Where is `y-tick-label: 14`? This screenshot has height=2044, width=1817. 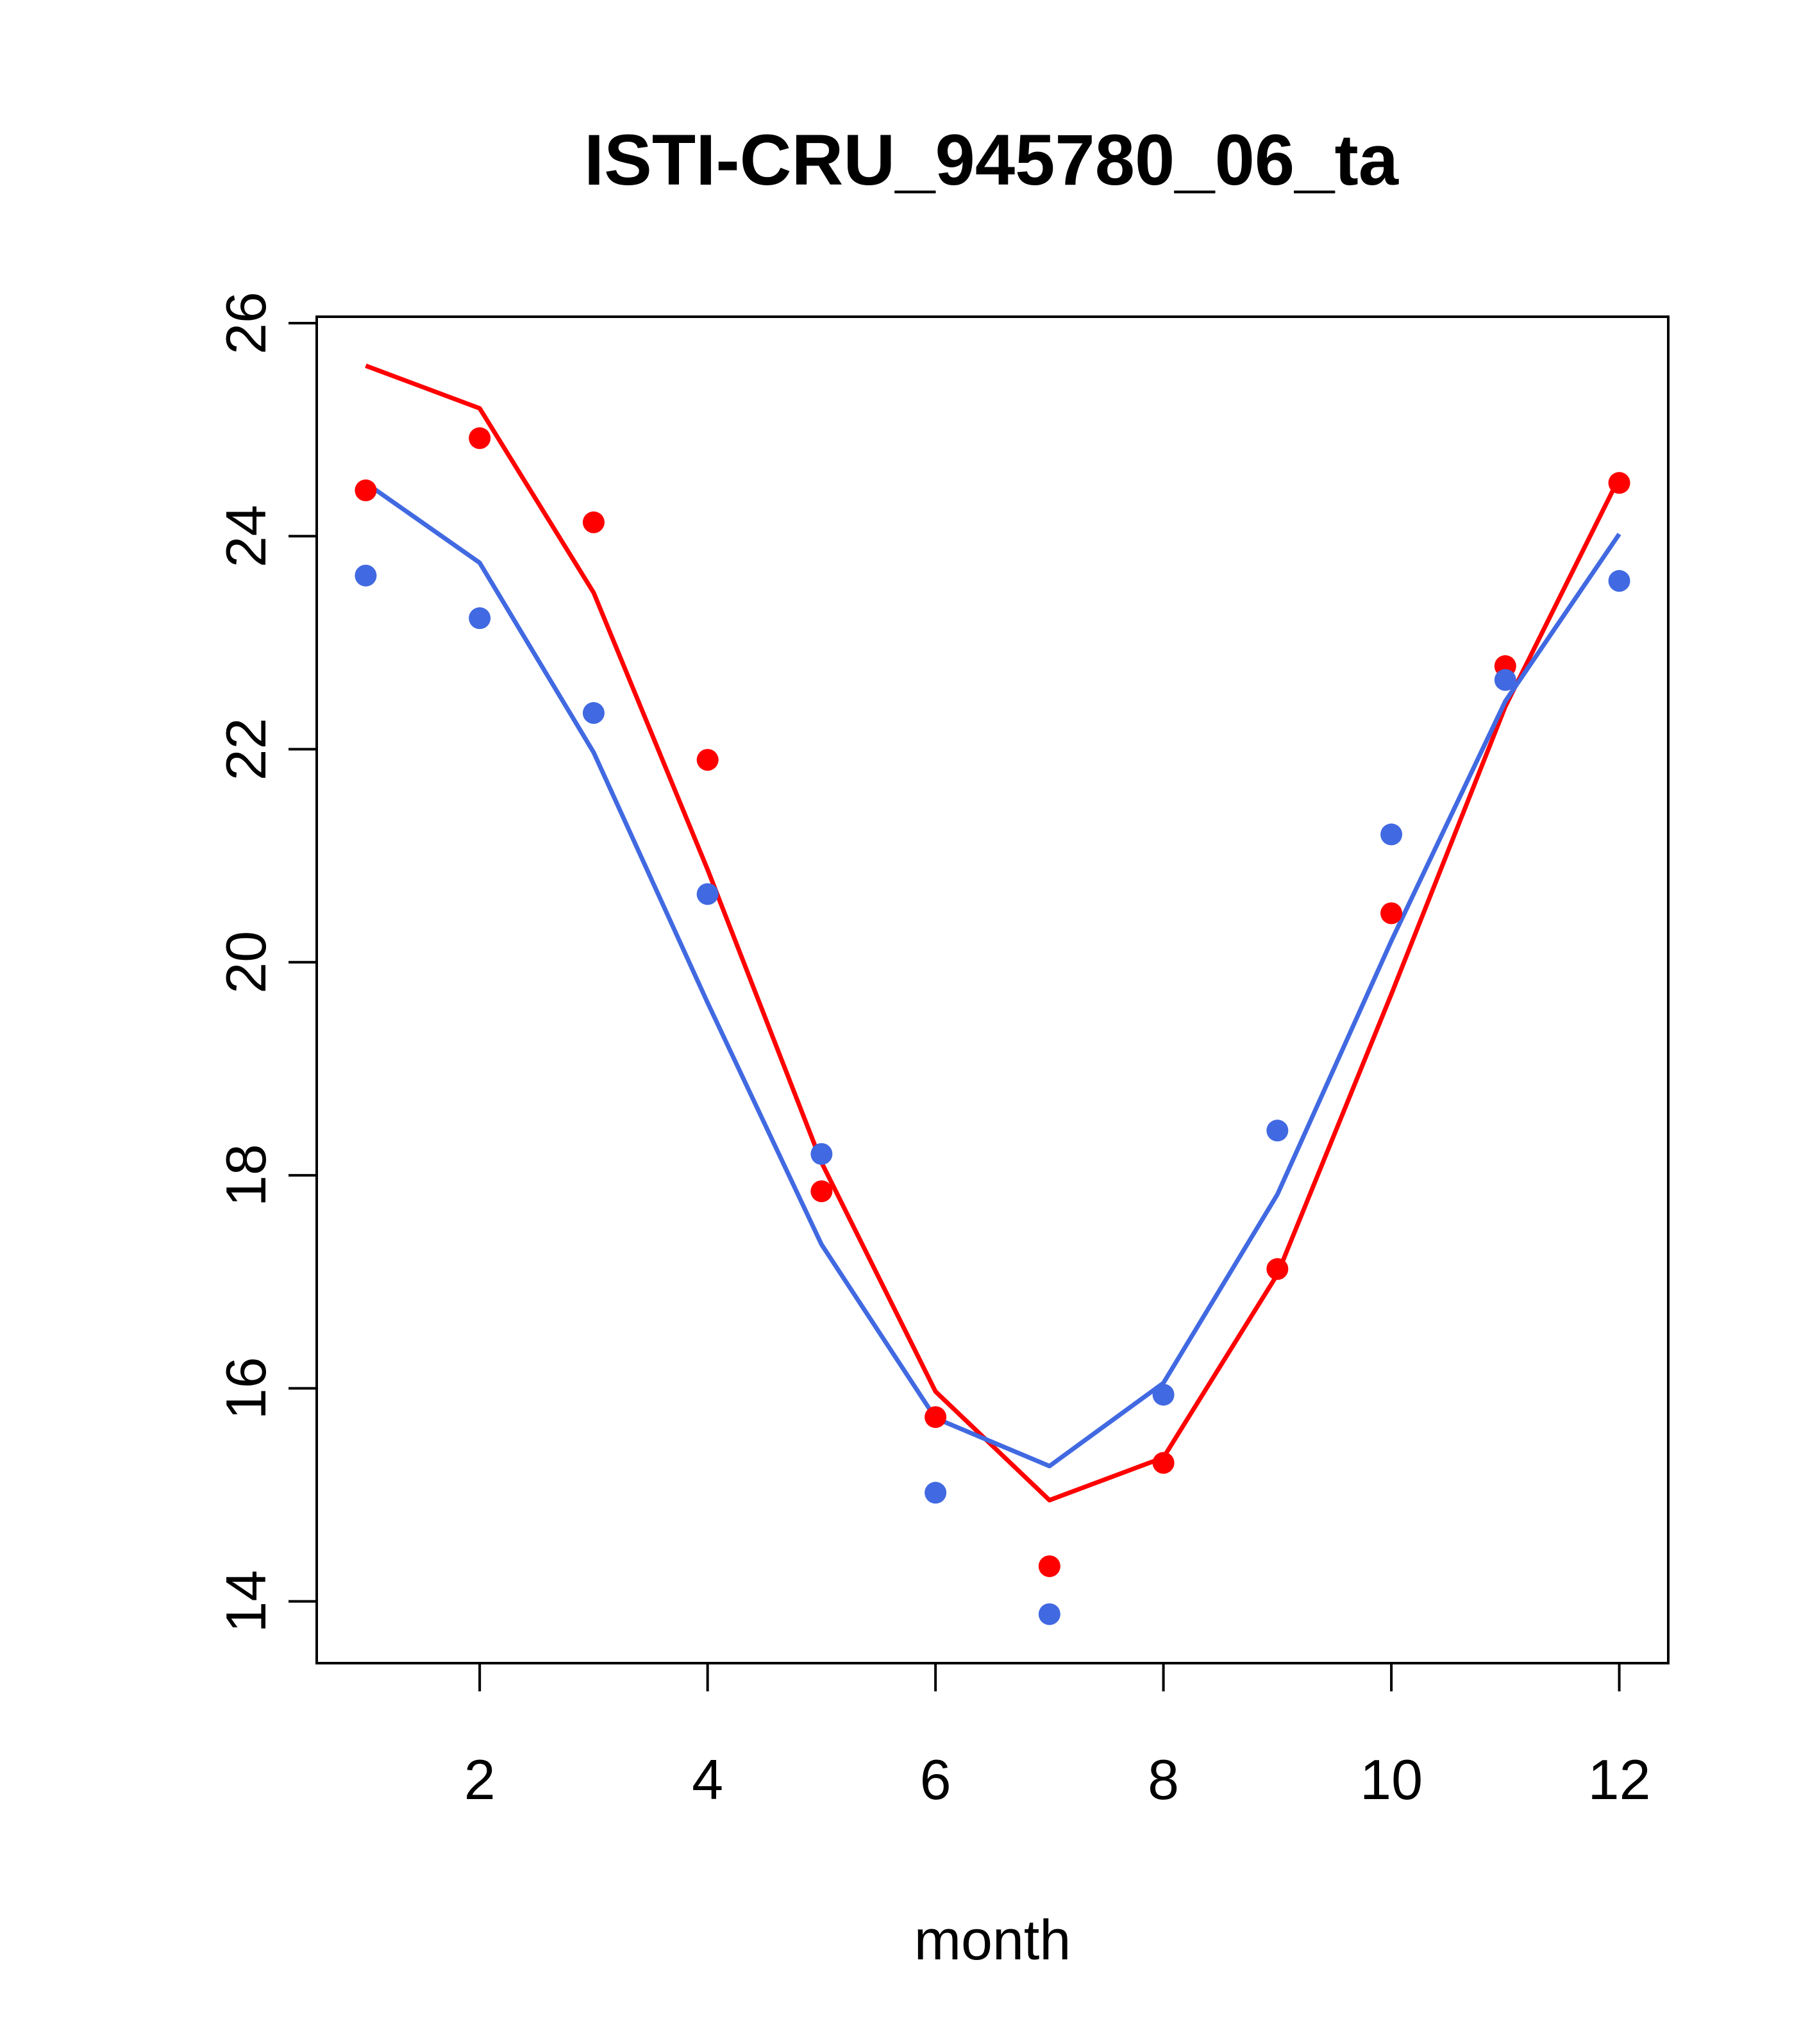 y-tick-label: 14 is located at coordinates (246, 1601).